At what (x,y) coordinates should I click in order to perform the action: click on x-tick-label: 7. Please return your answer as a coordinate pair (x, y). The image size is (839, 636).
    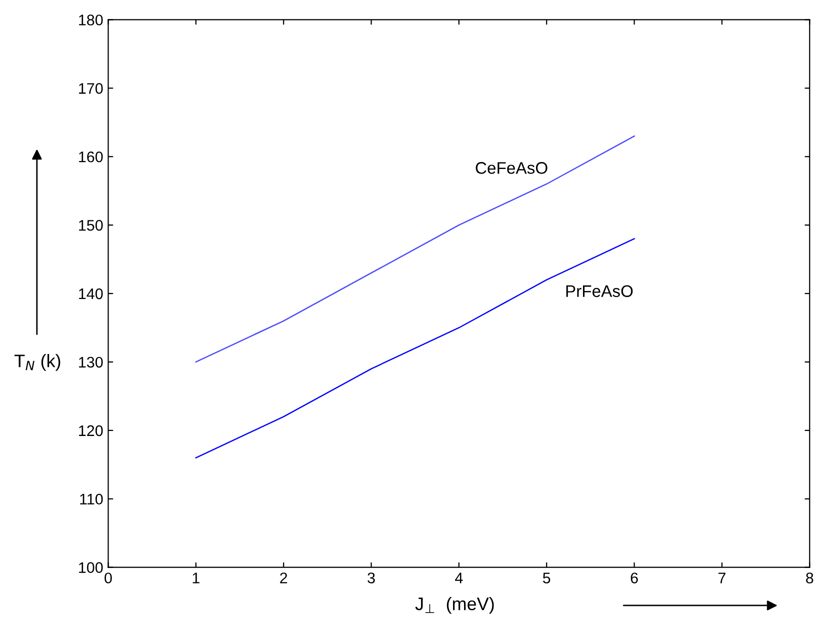
    Looking at the image, I should click on (722, 578).